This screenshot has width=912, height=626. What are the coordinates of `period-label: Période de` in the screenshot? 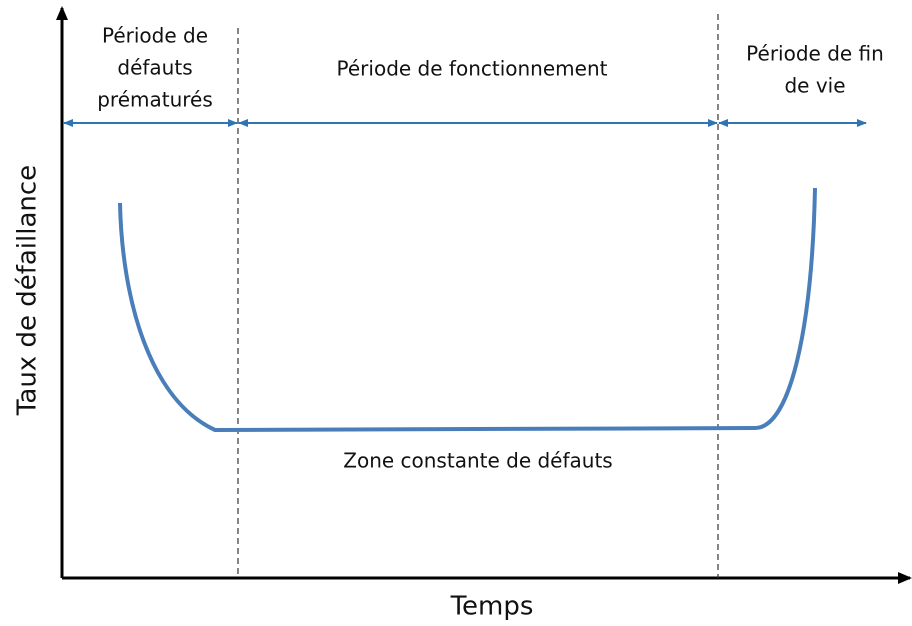 It's located at (155, 36).